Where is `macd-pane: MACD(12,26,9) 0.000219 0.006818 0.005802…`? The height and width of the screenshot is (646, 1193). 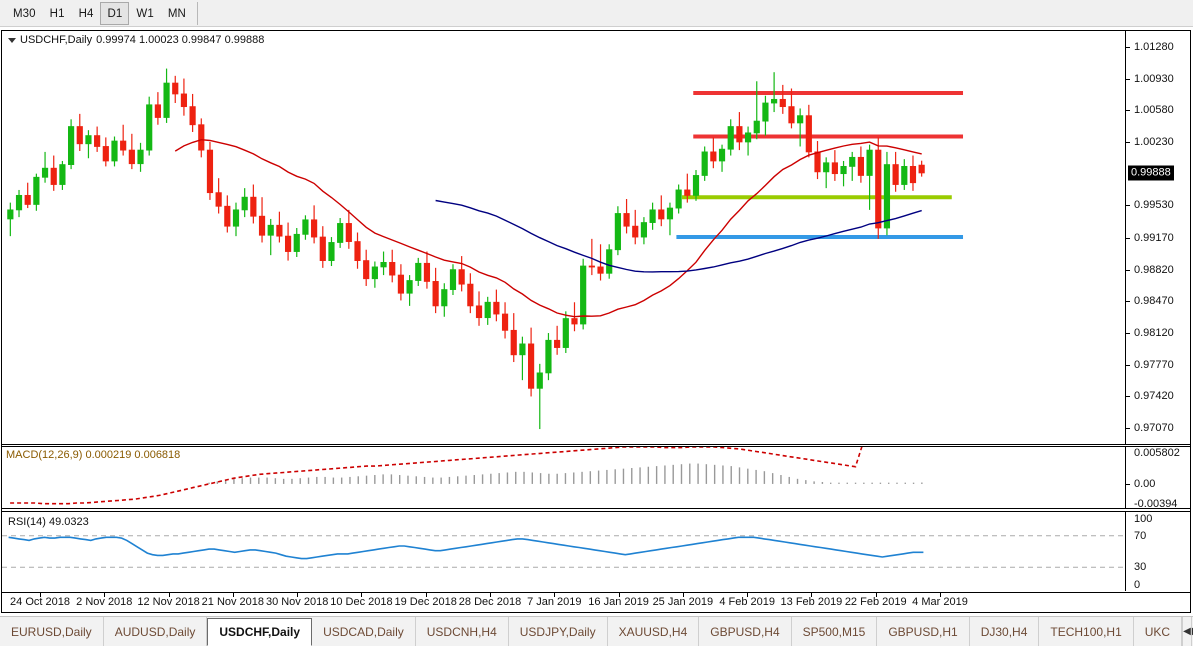
macd-pane: MACD(12,26,9) 0.000219 0.006818 0.005802… is located at coordinates (596, 477).